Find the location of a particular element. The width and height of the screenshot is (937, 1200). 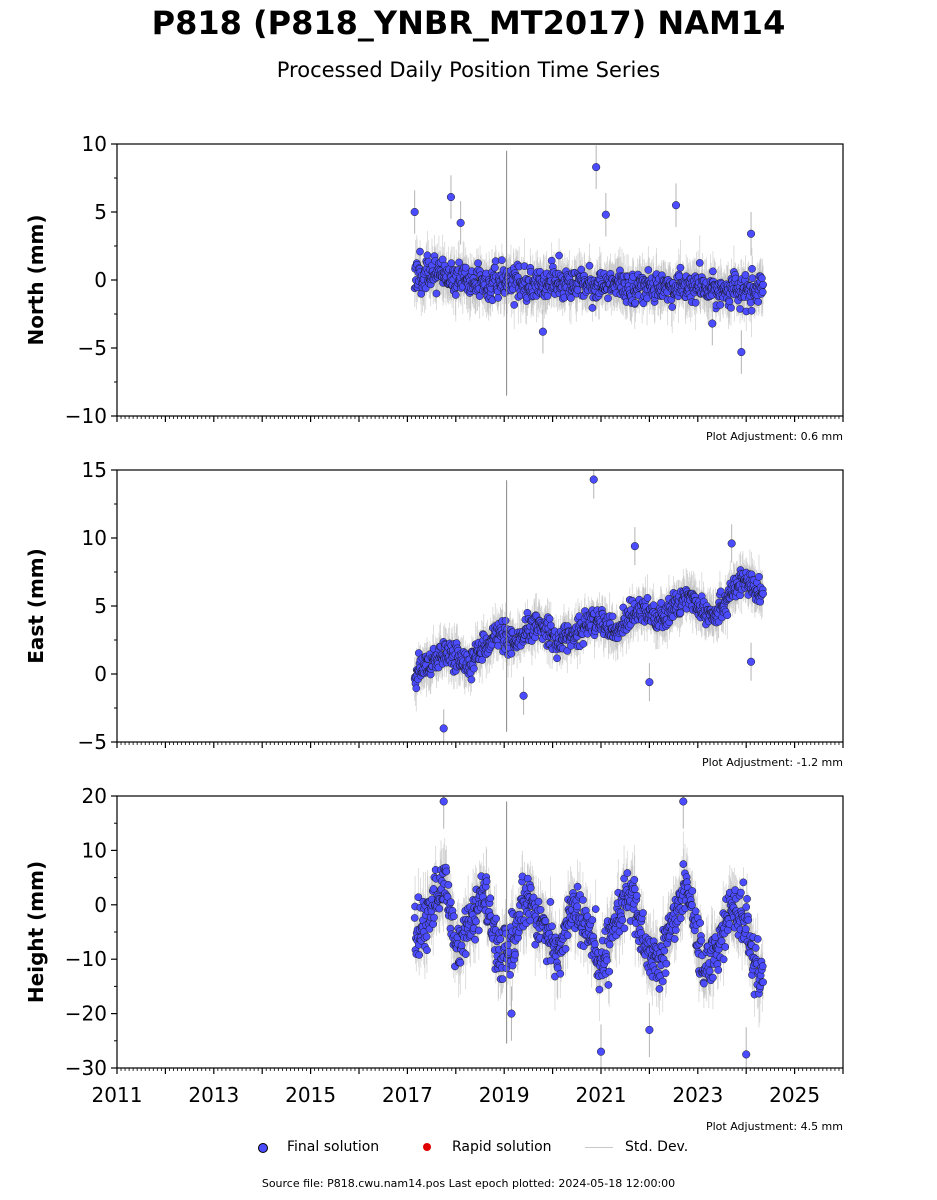

chart-title: P818 (P818_YNBR_MT2017) NAM14 is located at coordinates (468, 23).